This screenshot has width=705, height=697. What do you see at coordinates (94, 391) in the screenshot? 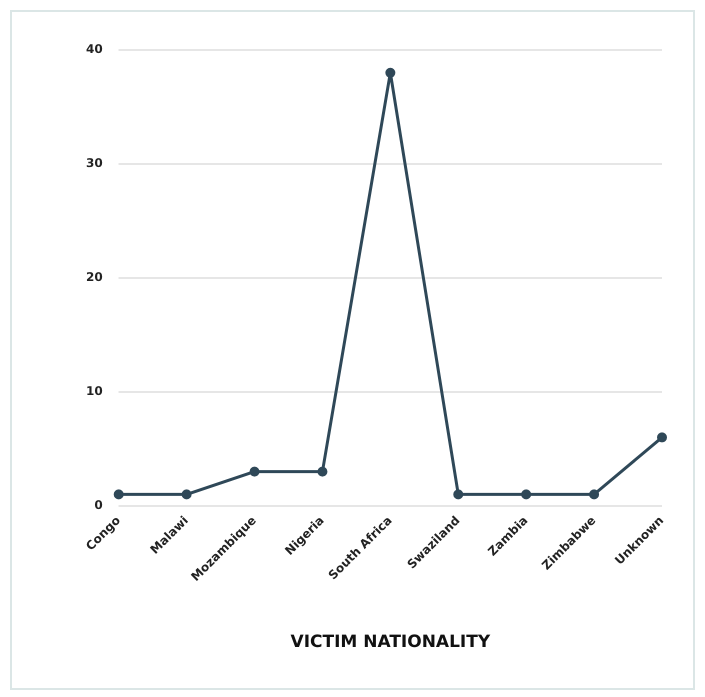
I see `y-tick-label: 10` at bounding box center [94, 391].